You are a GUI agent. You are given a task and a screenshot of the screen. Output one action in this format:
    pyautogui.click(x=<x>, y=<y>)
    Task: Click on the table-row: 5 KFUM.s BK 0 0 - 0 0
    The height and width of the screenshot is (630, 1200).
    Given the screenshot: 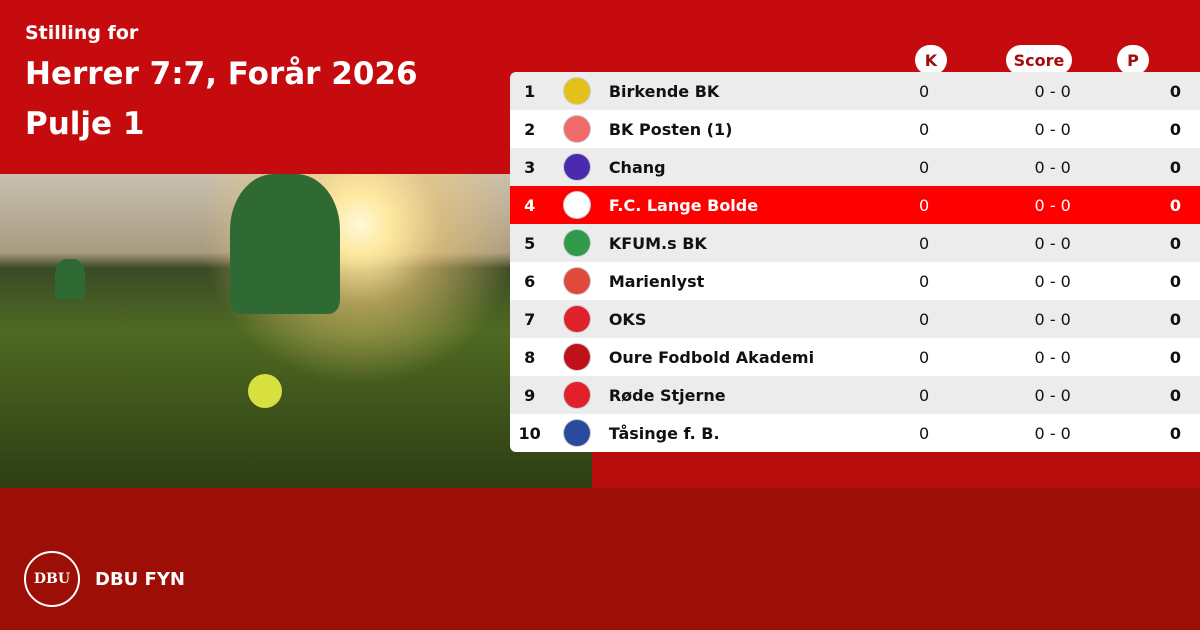 What is the action you would take?
    pyautogui.click(x=855, y=243)
    